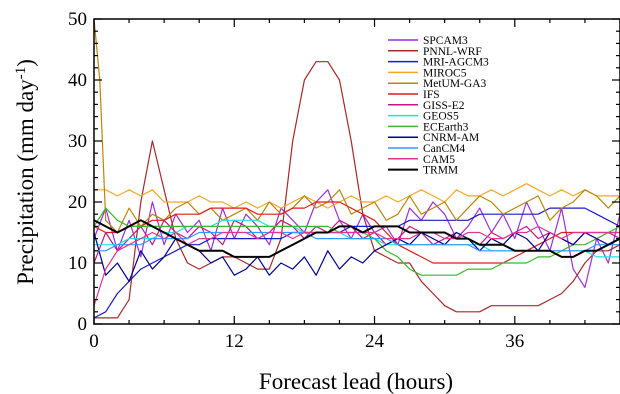 The height and width of the screenshot is (394, 620). What do you see at coordinates (25, 63) in the screenshot?
I see `y-axis-label-close: )` at bounding box center [25, 63].